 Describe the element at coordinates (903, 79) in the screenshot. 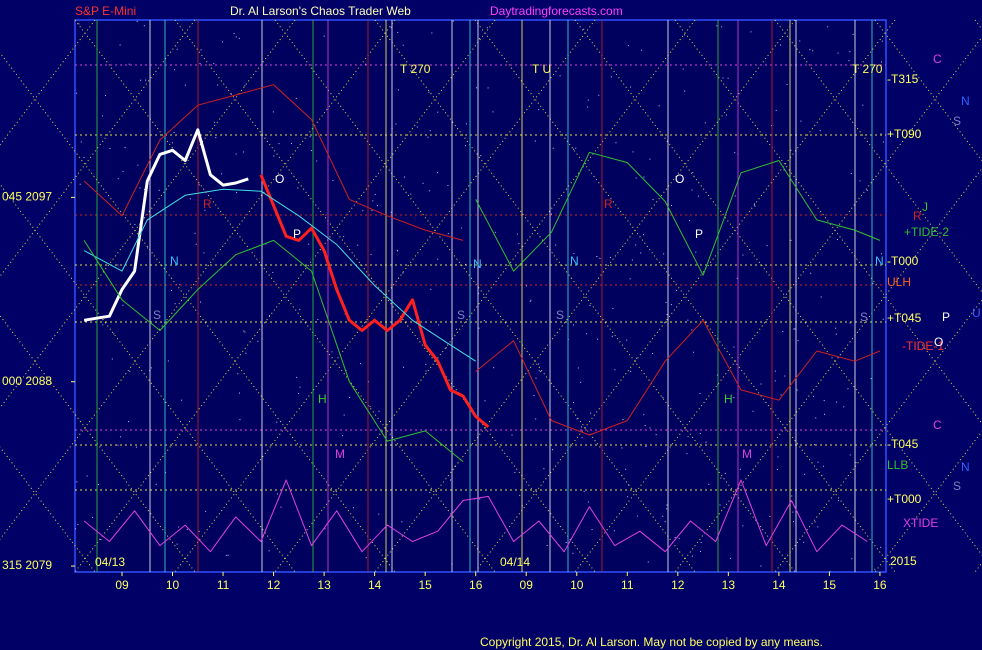

I see `right-label: -T315` at that location.